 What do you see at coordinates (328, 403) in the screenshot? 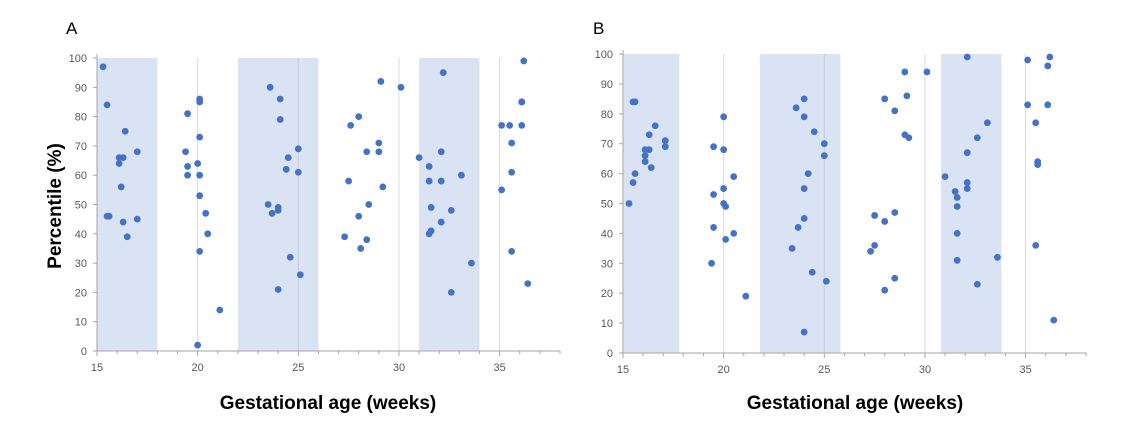
I see `panel-a-xlabel: Gestational age (weeks)` at bounding box center [328, 403].